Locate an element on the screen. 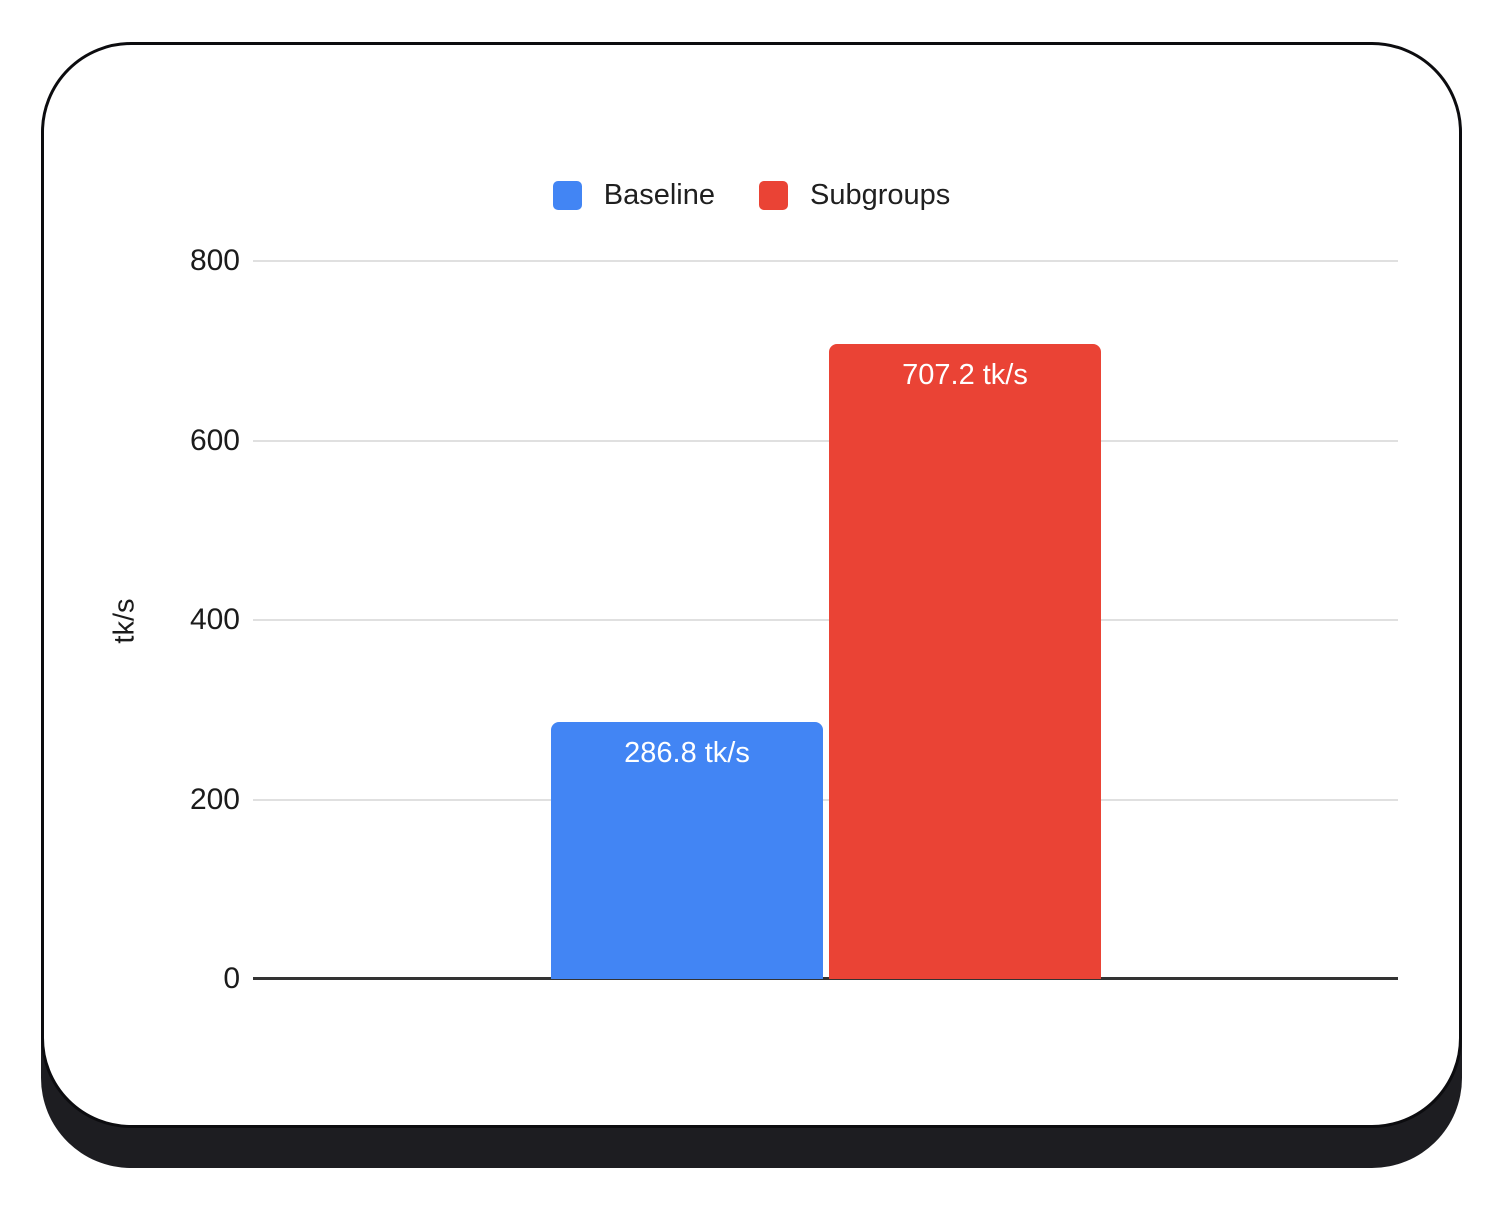 The width and height of the screenshot is (1508, 1222). y-tick-0: 0 is located at coordinates (231, 978).